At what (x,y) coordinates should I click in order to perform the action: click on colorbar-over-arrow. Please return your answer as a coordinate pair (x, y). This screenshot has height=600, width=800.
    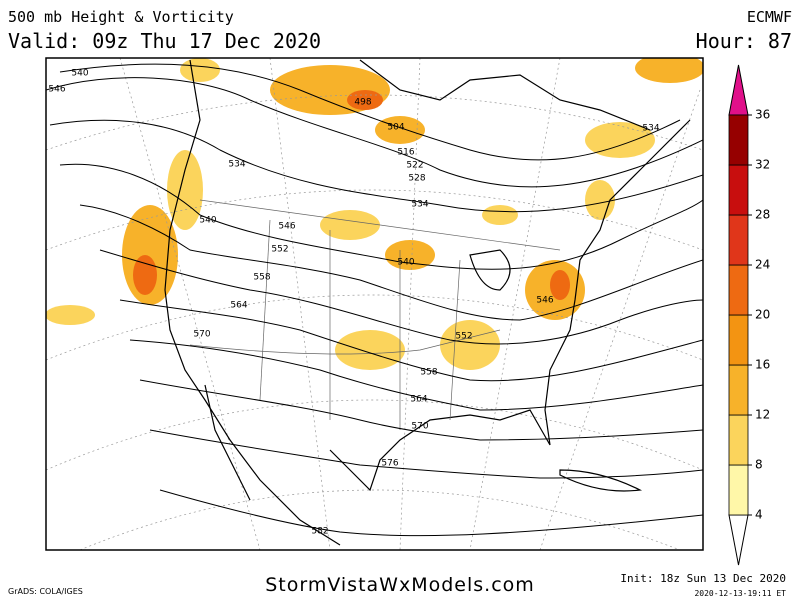
    Looking at the image, I should click on (738, 90).